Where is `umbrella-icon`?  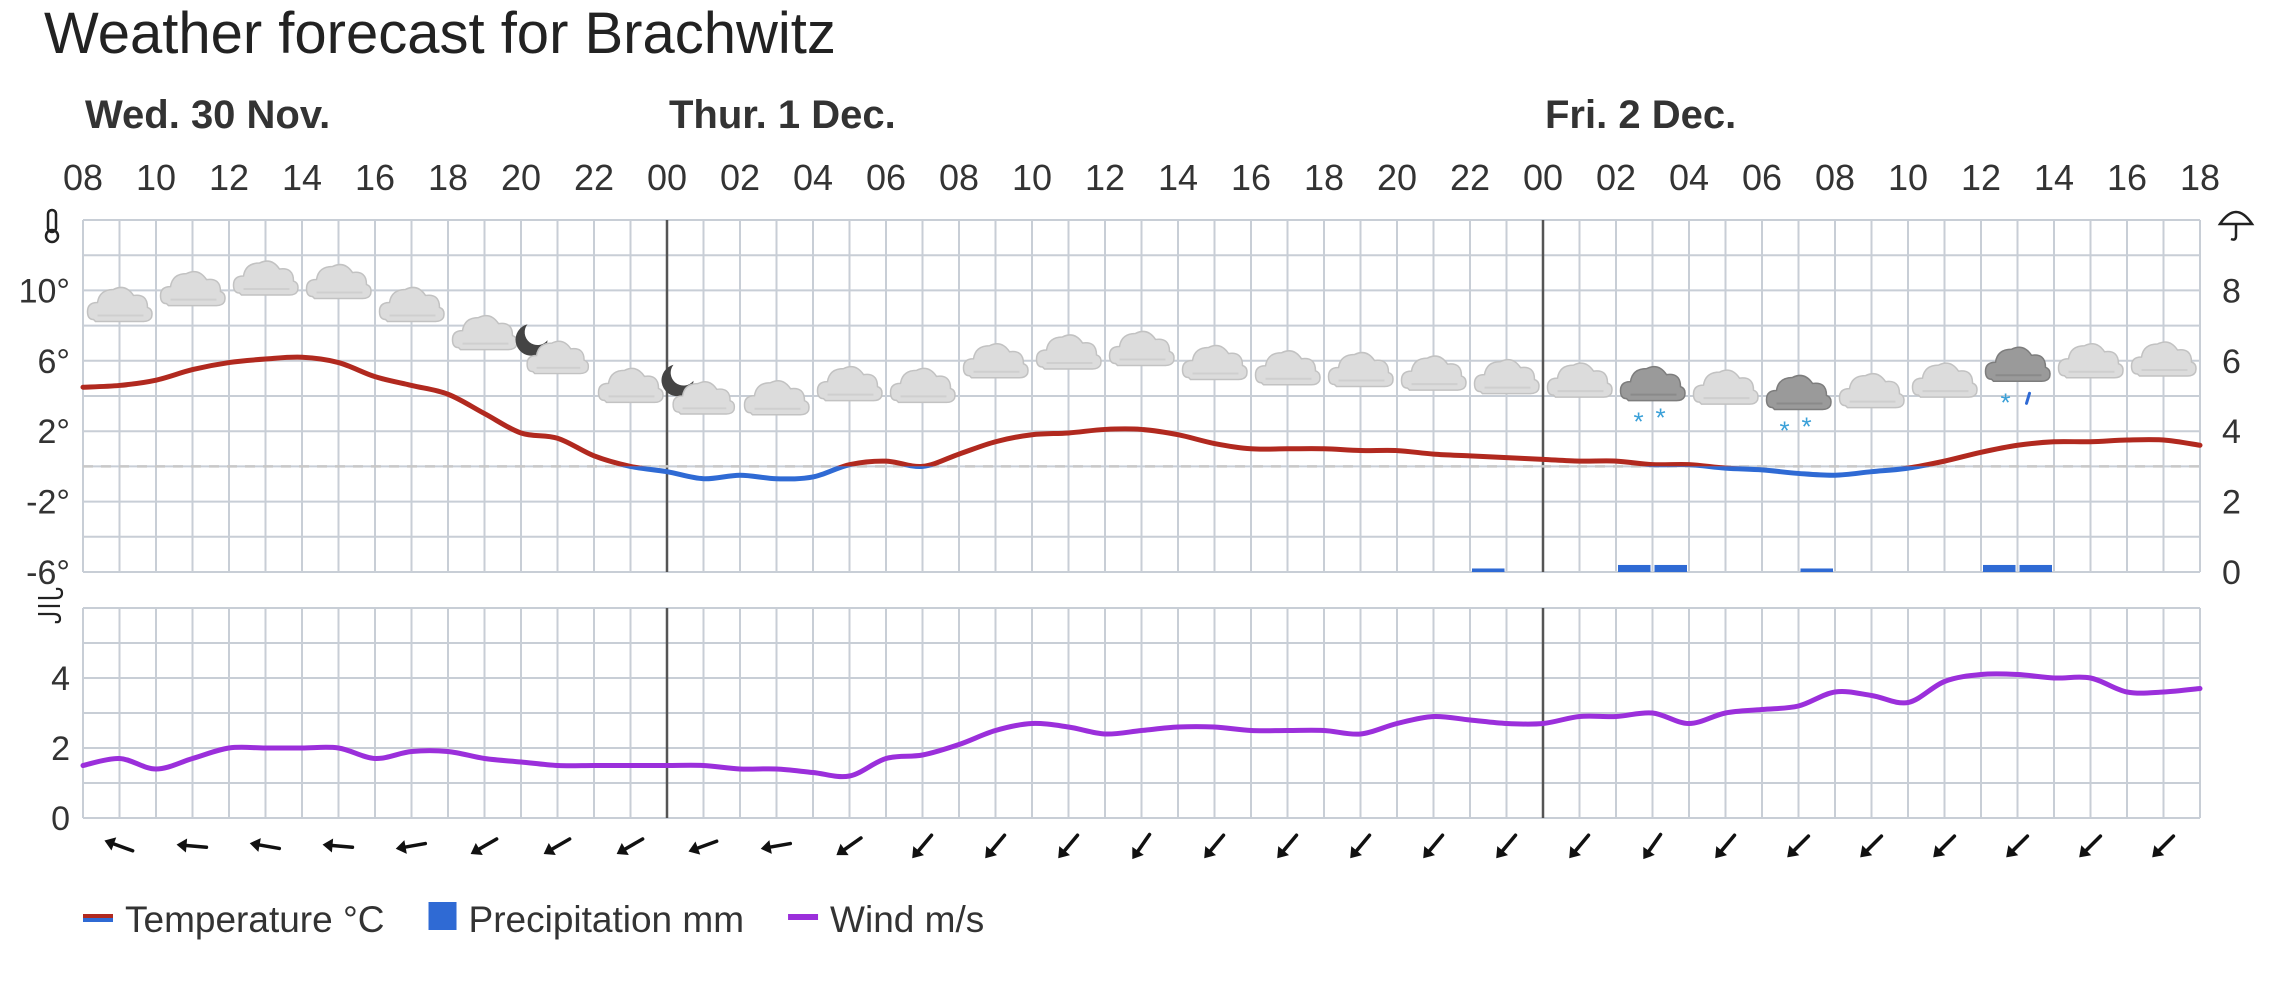 umbrella-icon is located at coordinates (2236, 225).